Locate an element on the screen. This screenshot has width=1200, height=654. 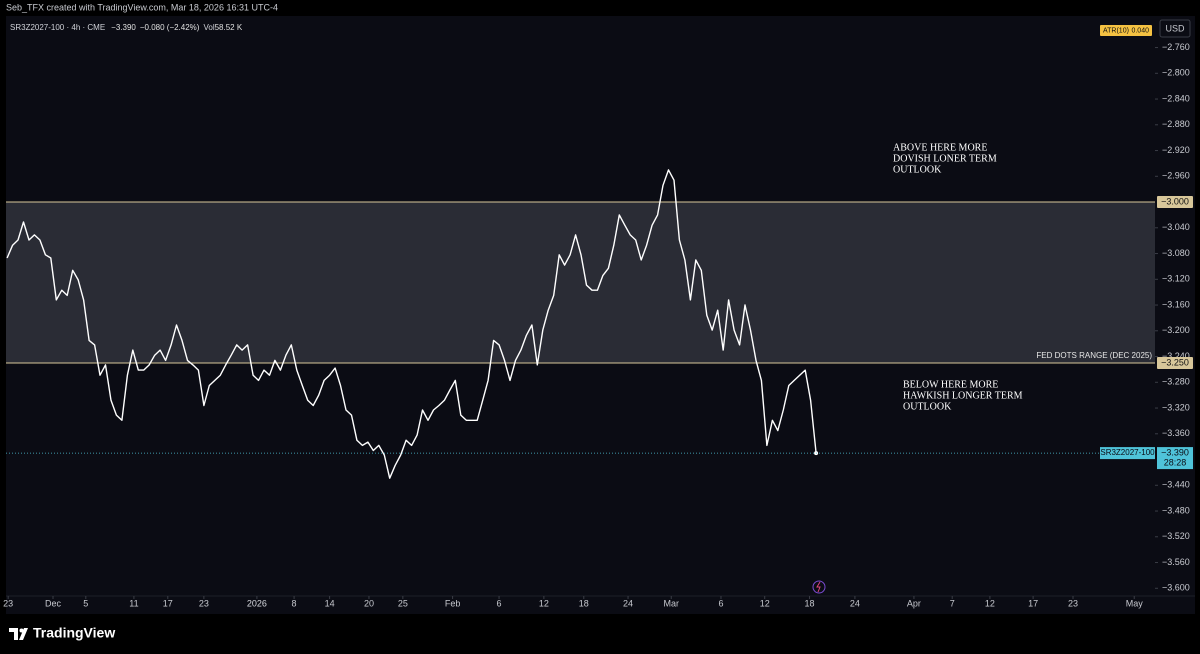
y-tick-label: −3.520 is located at coordinates (1176, 536).